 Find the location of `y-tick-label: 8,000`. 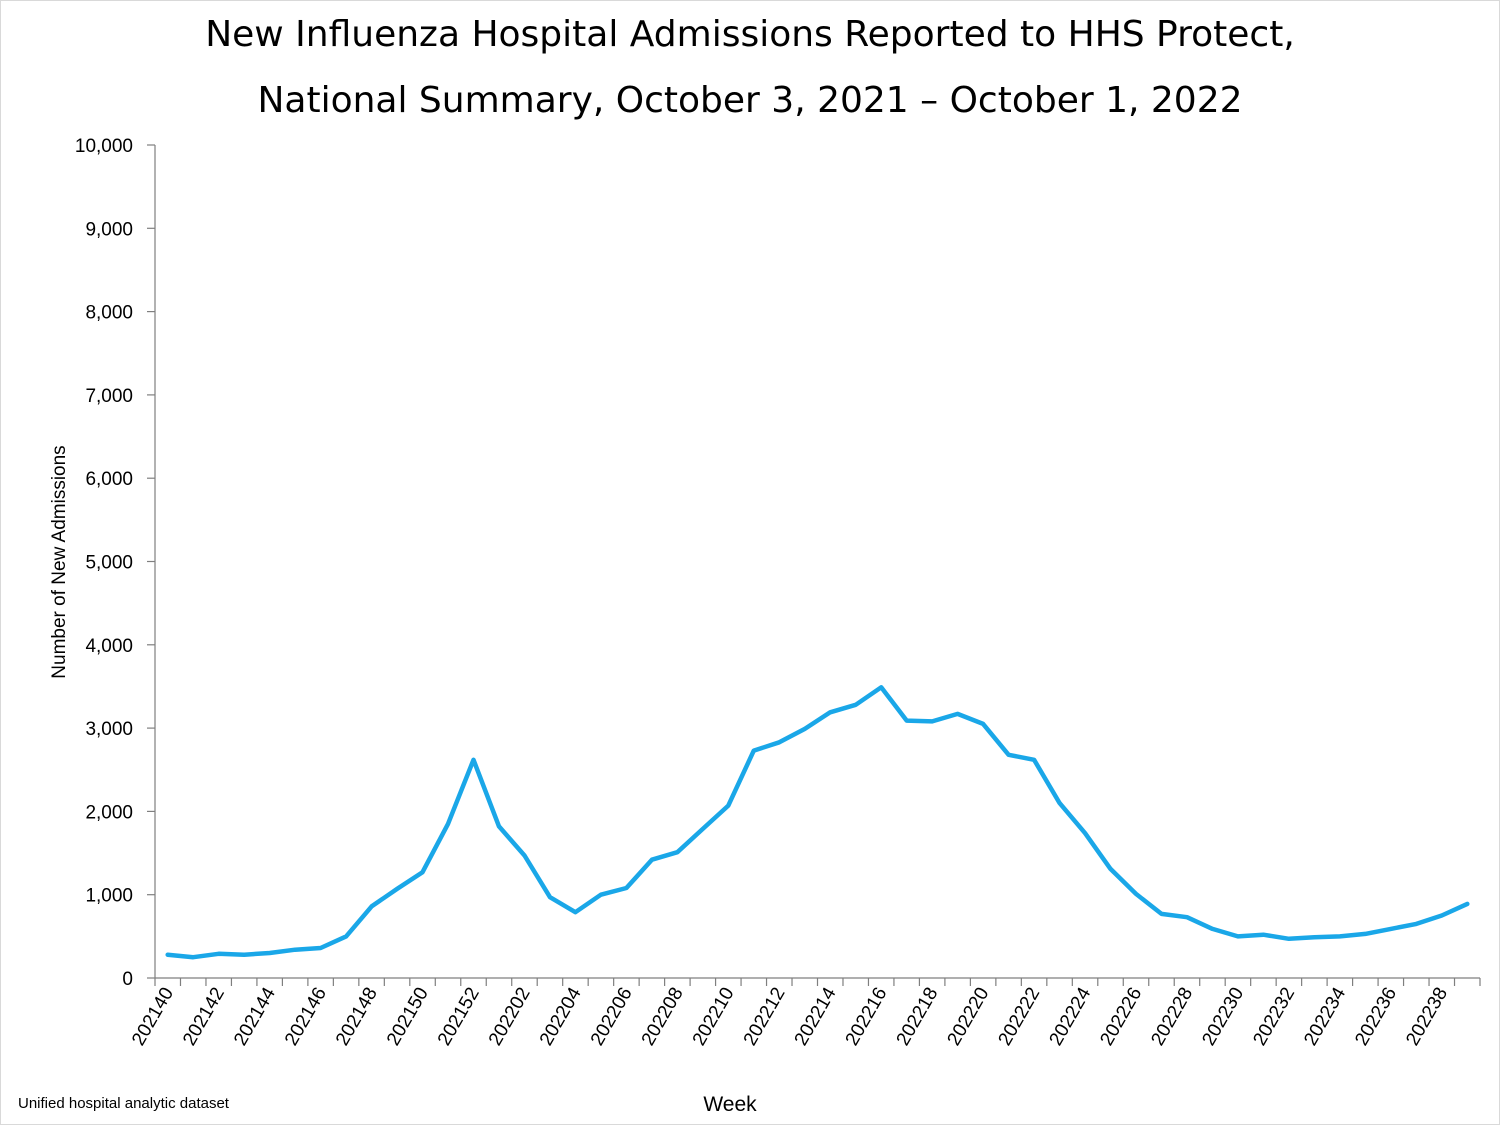

y-tick-label: 8,000 is located at coordinates (109, 313).